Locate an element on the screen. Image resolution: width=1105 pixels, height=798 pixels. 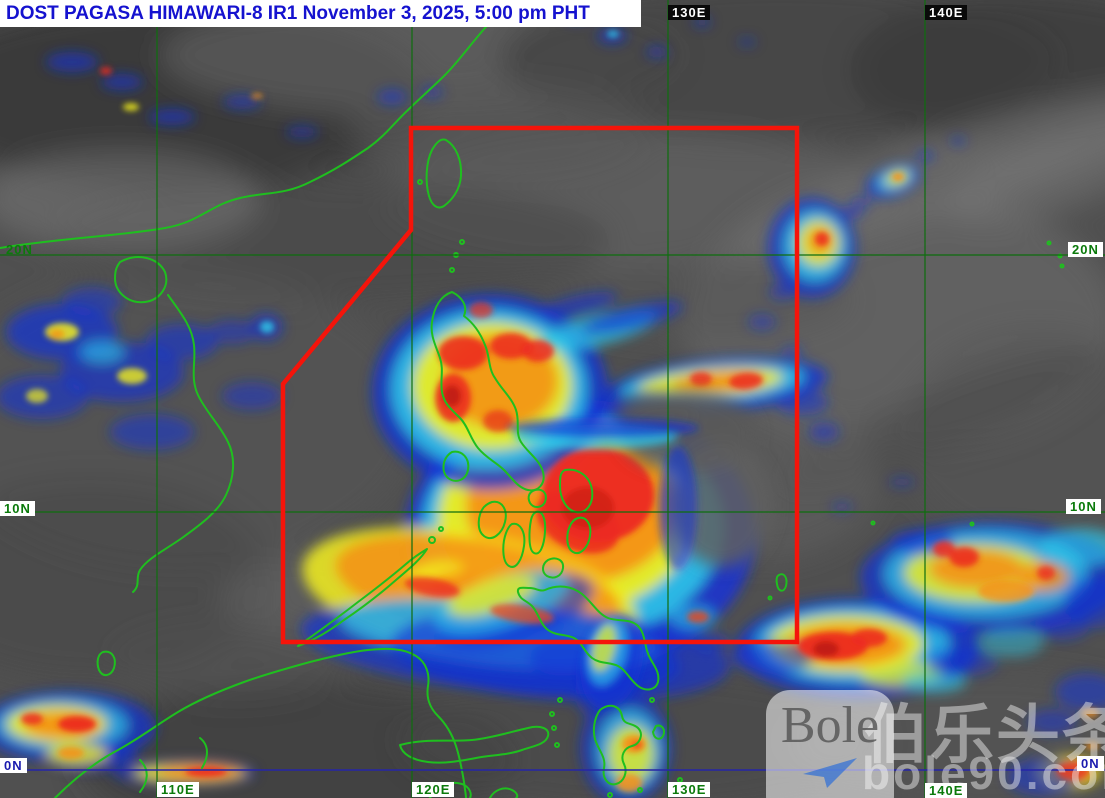
grid-label-bottom-140e: 140E is located at coordinates (946, 790).